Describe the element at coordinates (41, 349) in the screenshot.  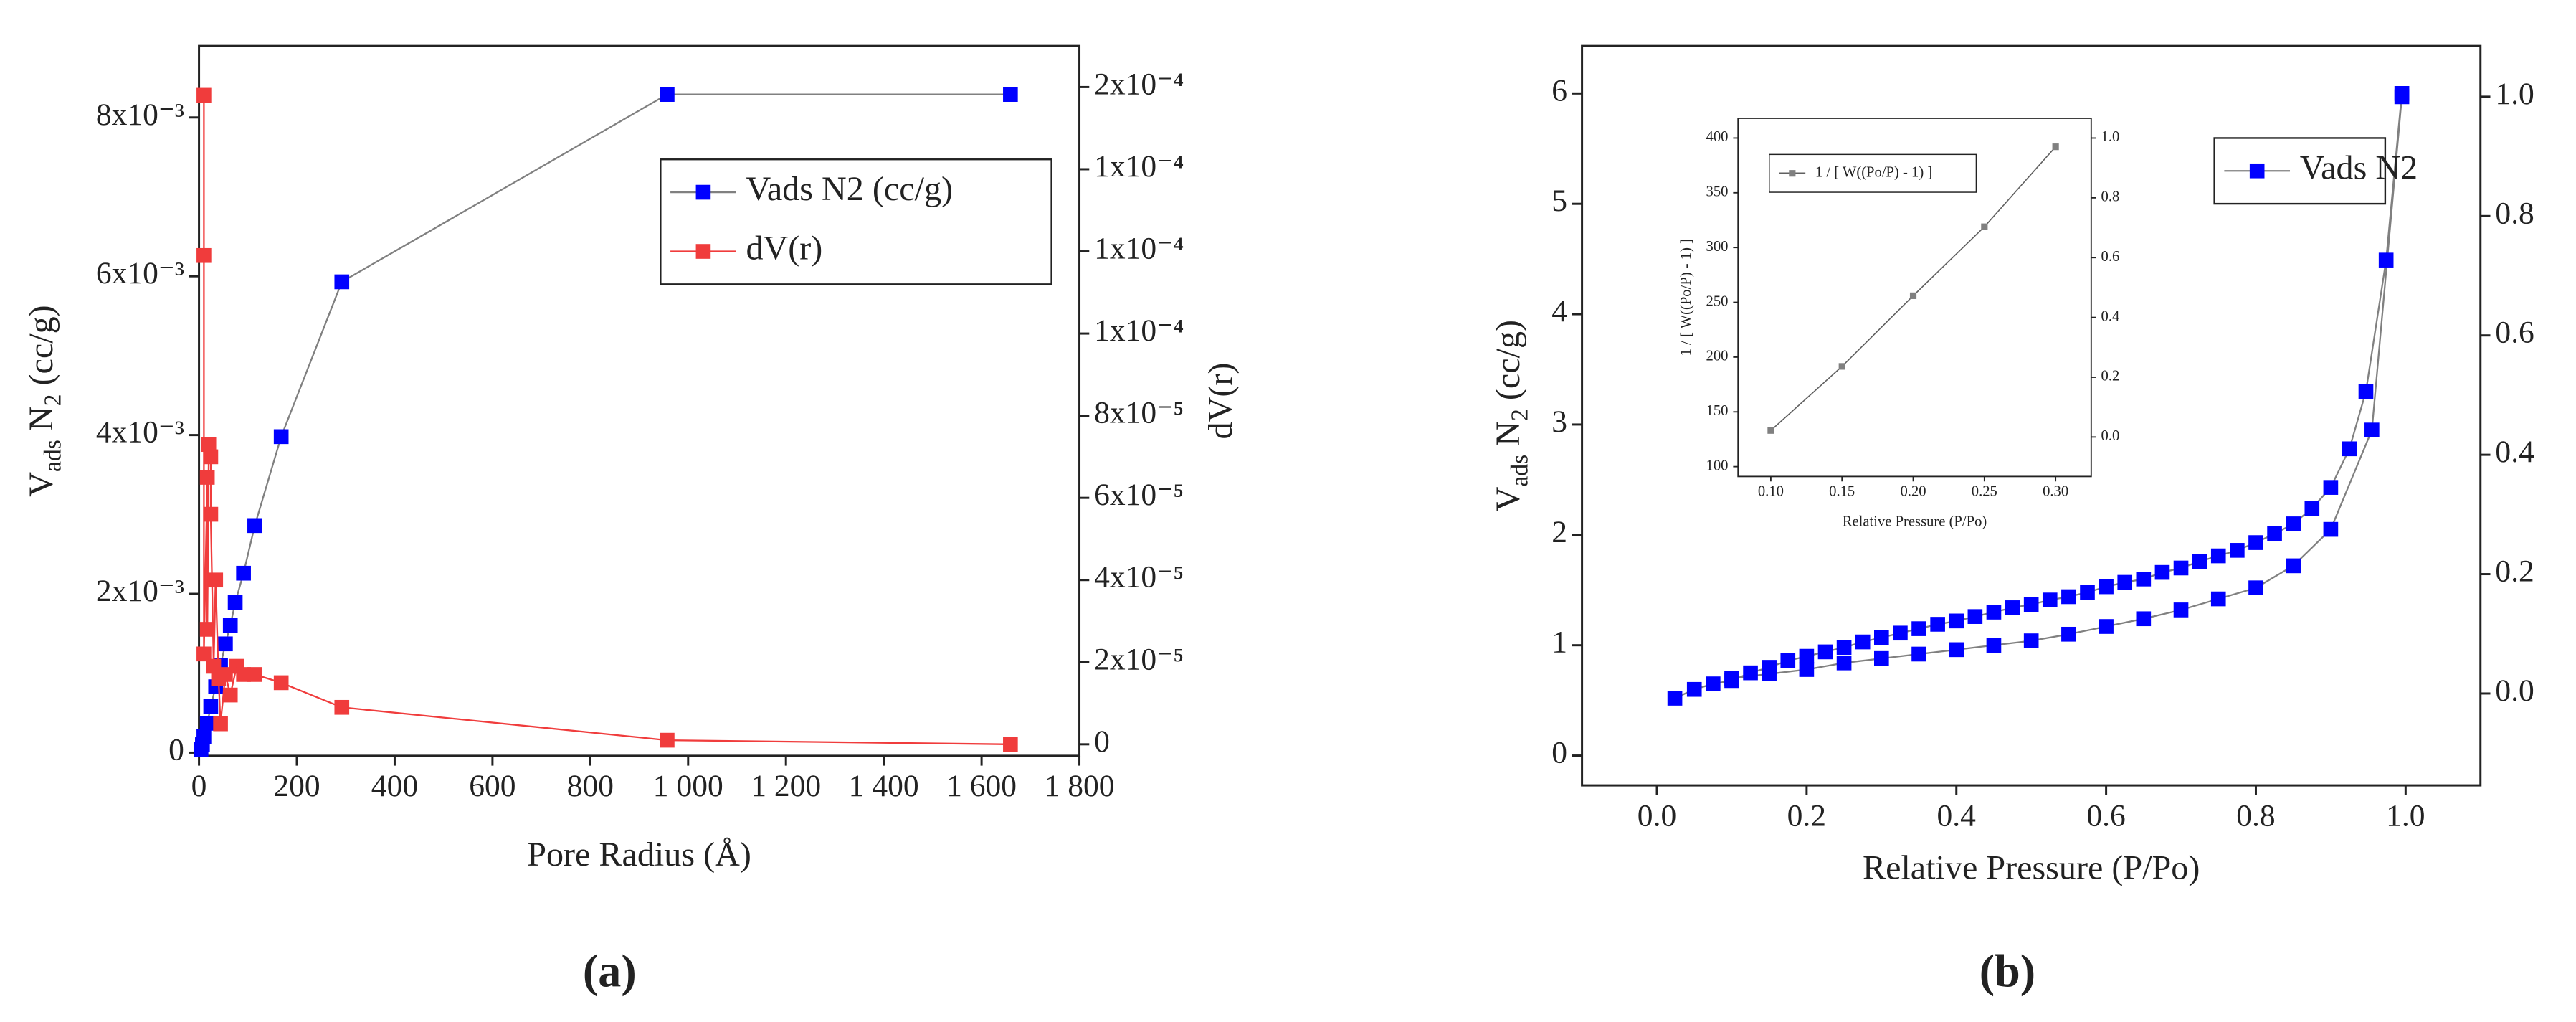
I see `y-axis-label-part: (cc/g)` at that location.